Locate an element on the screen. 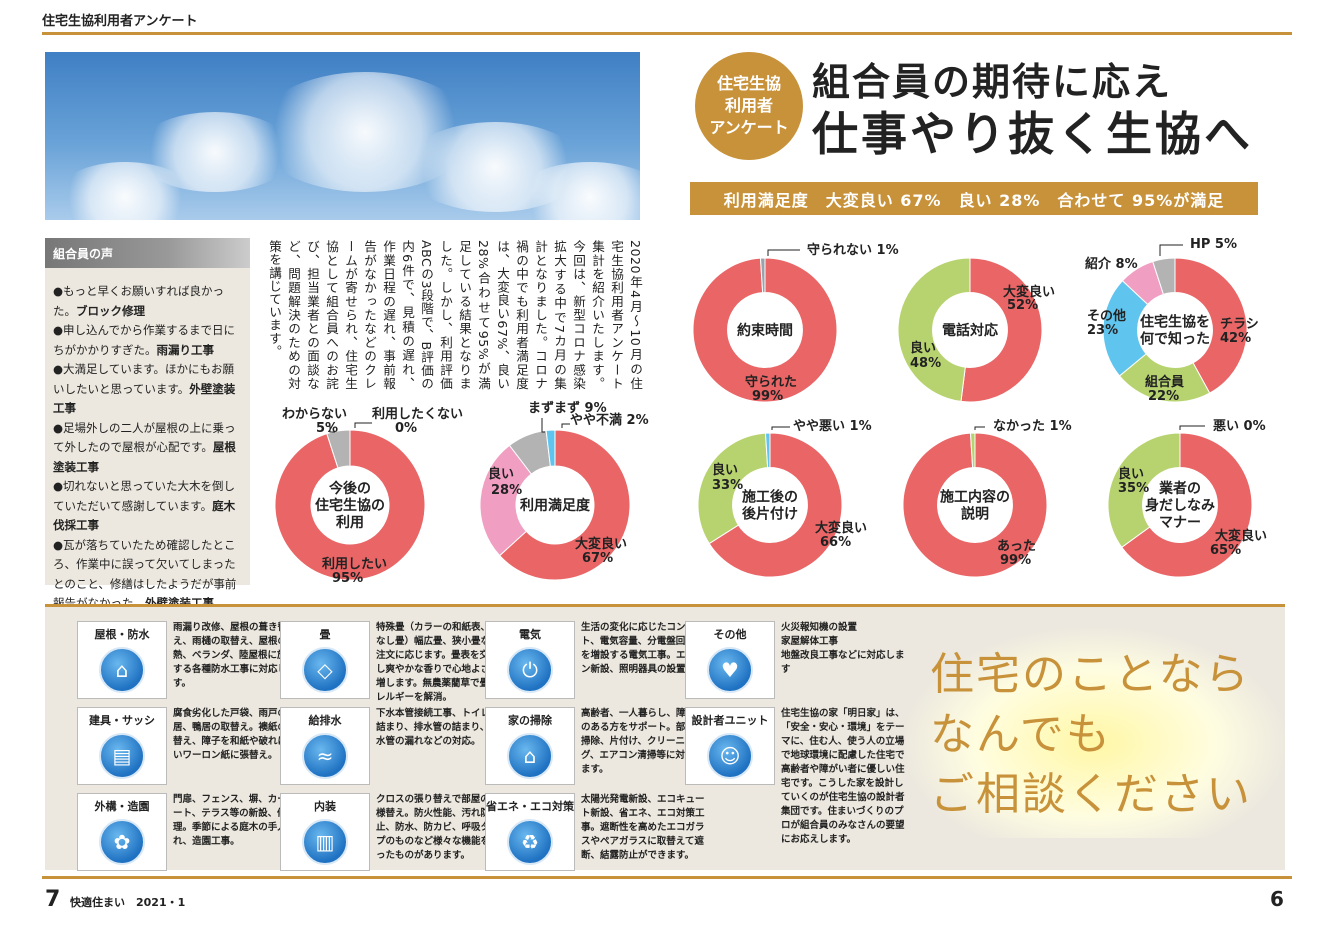  voice-item: ●もっと早くお願いすれば良かった。ブロック修理 is located at coordinates (147, 301).